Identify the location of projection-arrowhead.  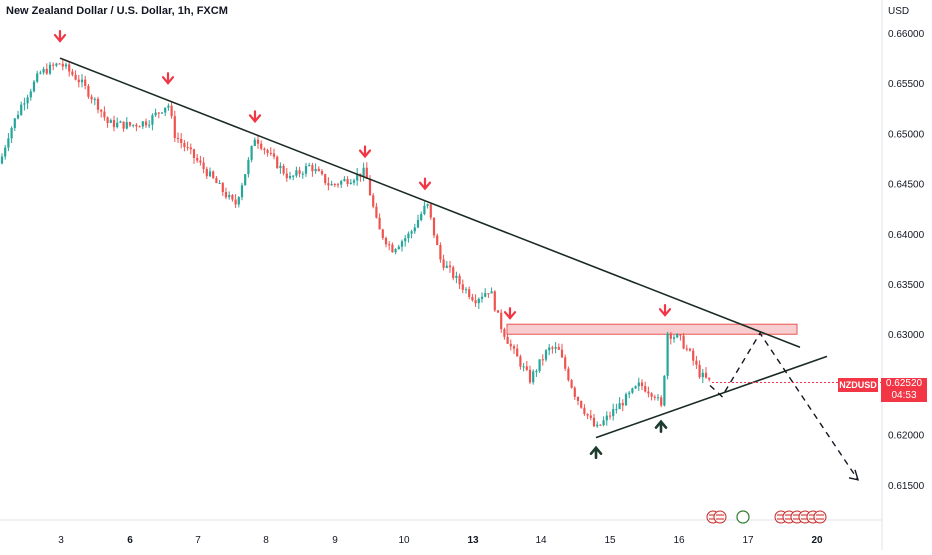
(854, 475).